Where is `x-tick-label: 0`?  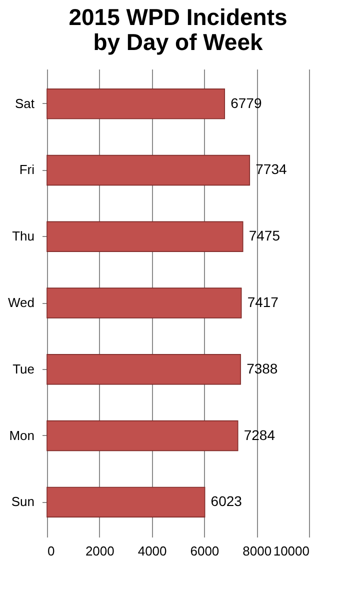 x-tick-label: 0 is located at coordinates (51, 551).